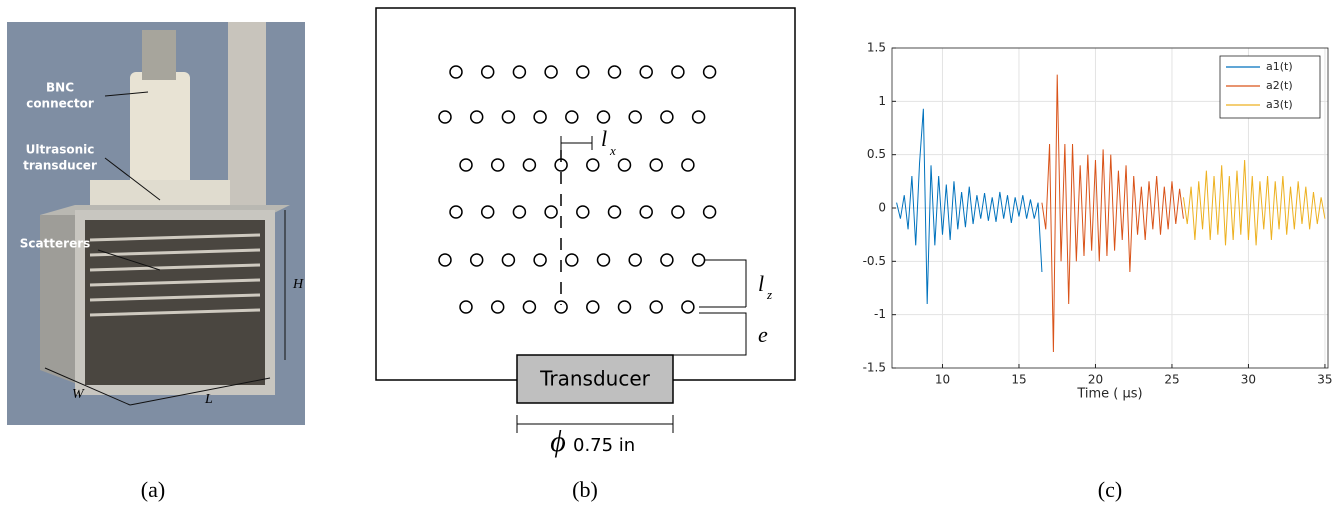 The image size is (1343, 510). I want to click on x-tick-label: 35, so click(1324, 380).